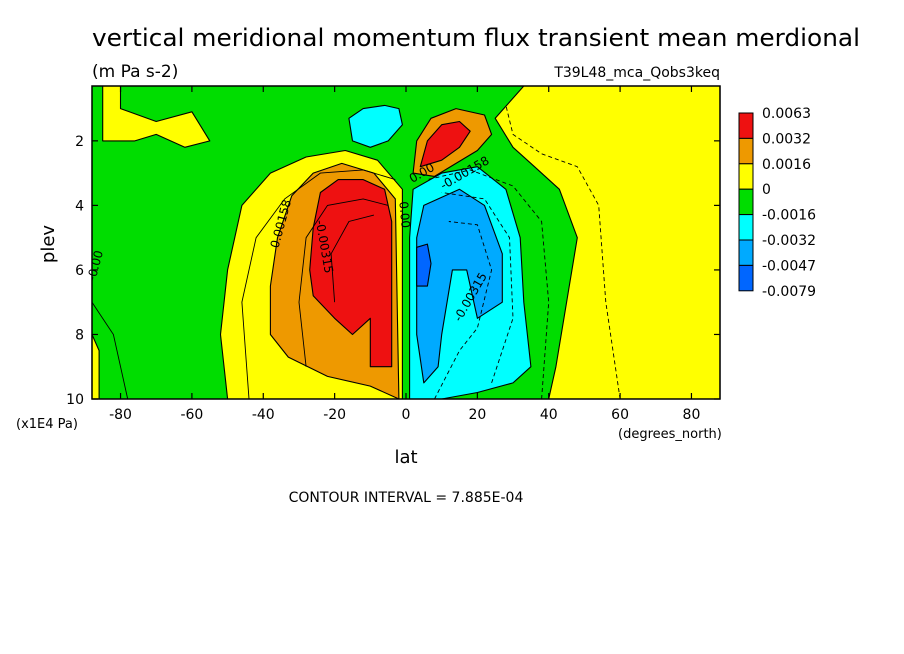 The width and height of the screenshot is (904, 654). I want to click on y-tick-label-8: 8, so click(79, 335).